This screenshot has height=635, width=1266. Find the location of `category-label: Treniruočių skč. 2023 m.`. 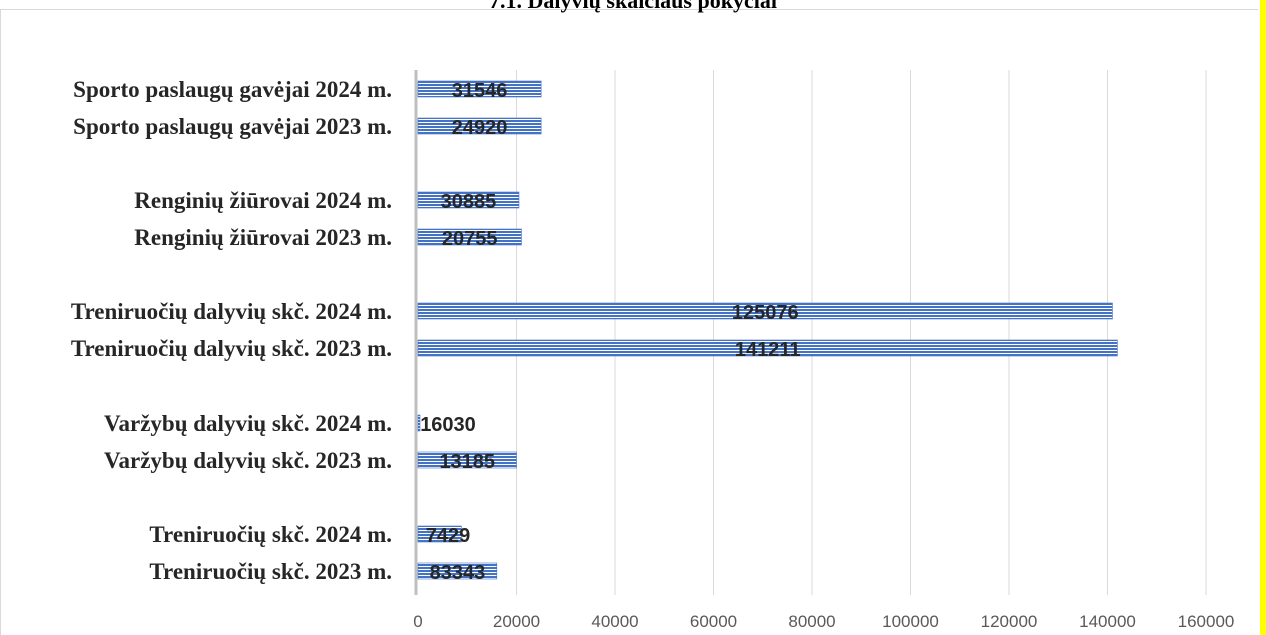

category-label: Treniruočių skč. 2023 m. is located at coordinates (270, 571).